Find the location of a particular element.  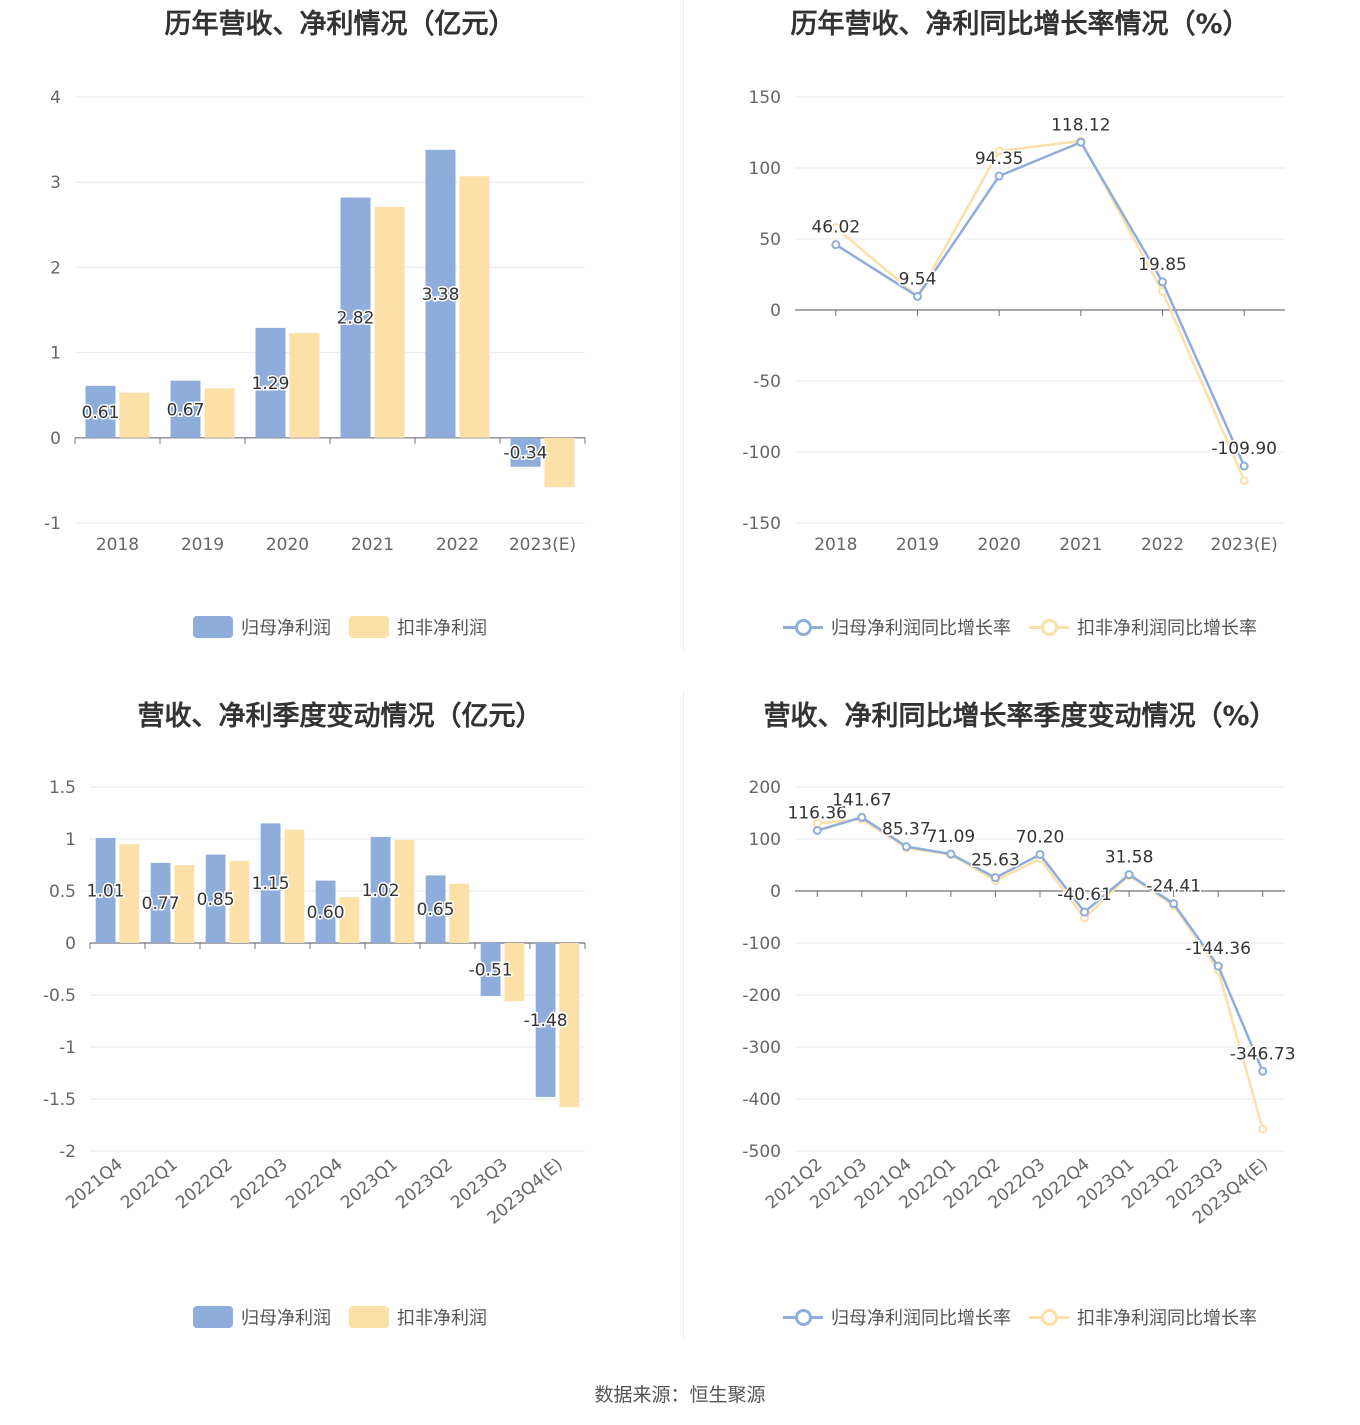

series-line-series2 is located at coordinates (1040, 973).